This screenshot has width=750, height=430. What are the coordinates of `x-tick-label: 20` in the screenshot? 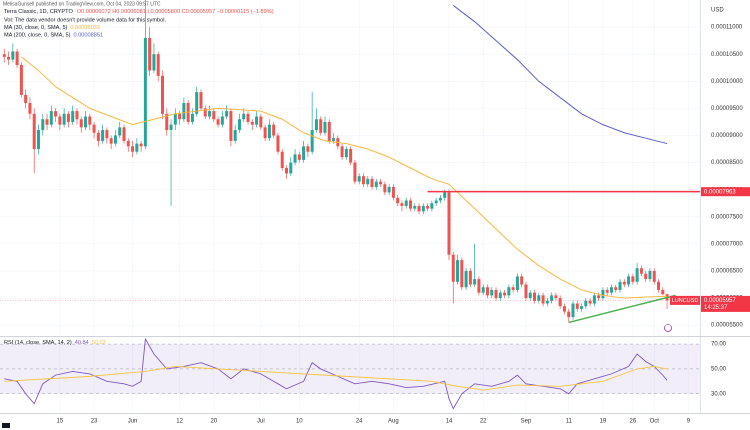 It's located at (213, 422).